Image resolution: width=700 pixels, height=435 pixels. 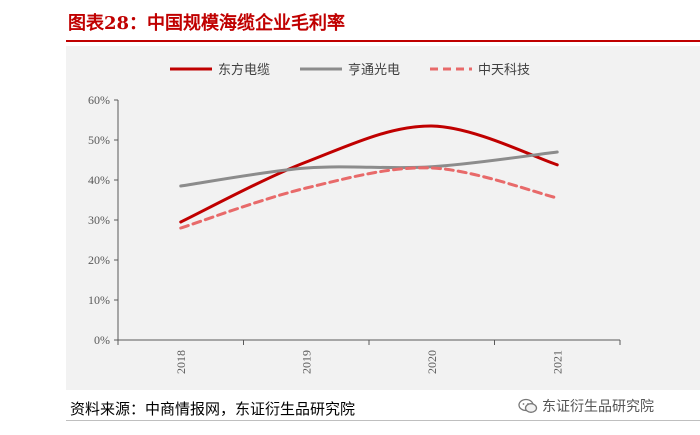 What do you see at coordinates (350, 23) in the screenshot?
I see `title-bar: 图表28：中国规模海缆企业毛利率` at bounding box center [350, 23].